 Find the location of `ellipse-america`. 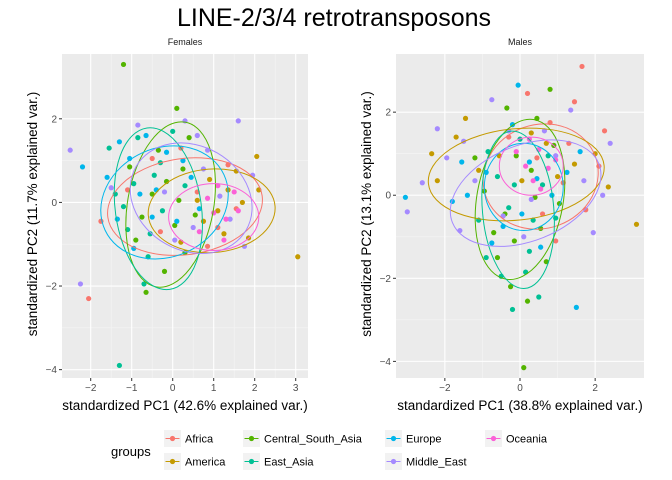

ellipse-america is located at coordinates (516, 174).